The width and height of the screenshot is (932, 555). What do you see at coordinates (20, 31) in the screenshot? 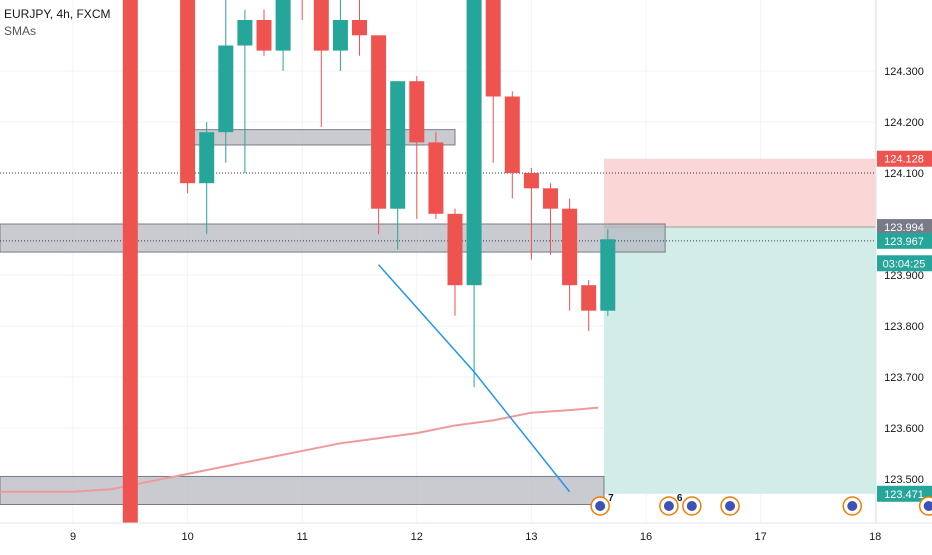
I see `legend-indicator: SMAs` at bounding box center [20, 31].